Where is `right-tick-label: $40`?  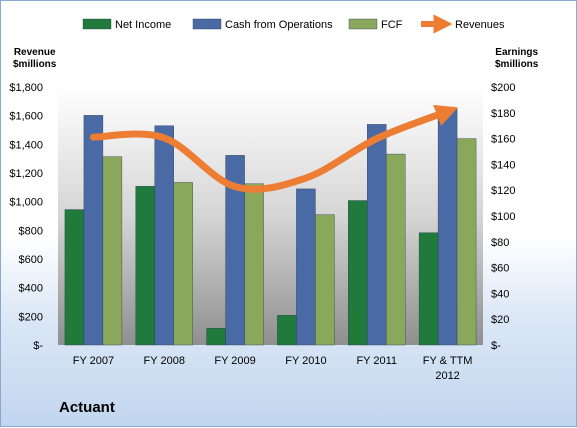
right-tick-label: $40 is located at coordinates (500, 294).